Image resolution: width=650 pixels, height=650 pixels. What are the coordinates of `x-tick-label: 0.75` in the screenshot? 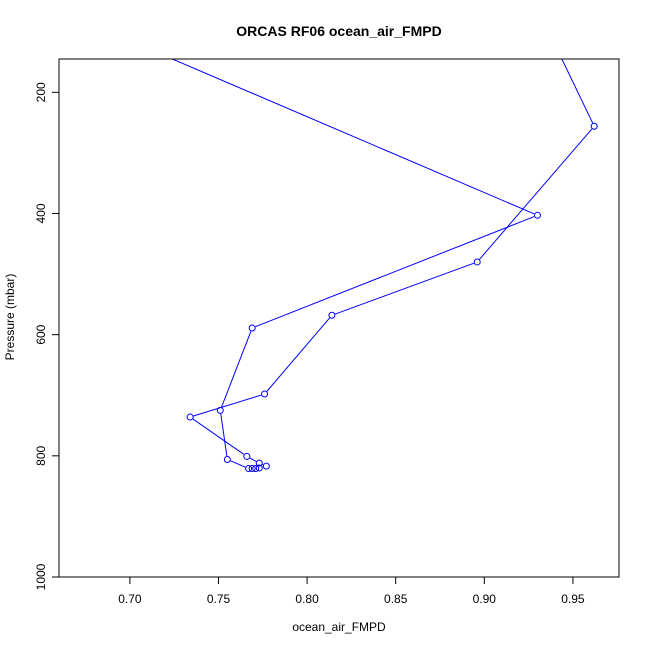 It's located at (219, 599).